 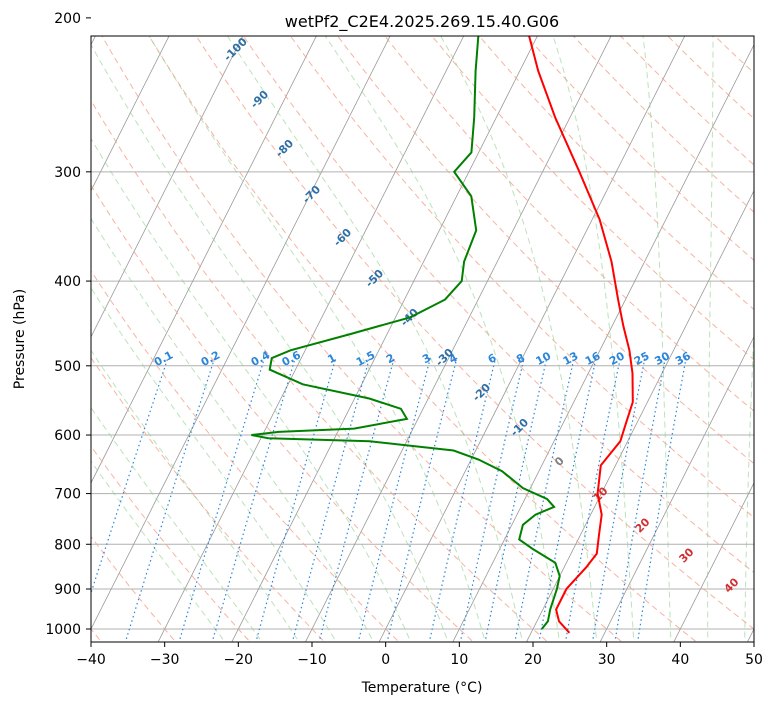 I want to click on temperature-profile, so click(x=581, y=335).